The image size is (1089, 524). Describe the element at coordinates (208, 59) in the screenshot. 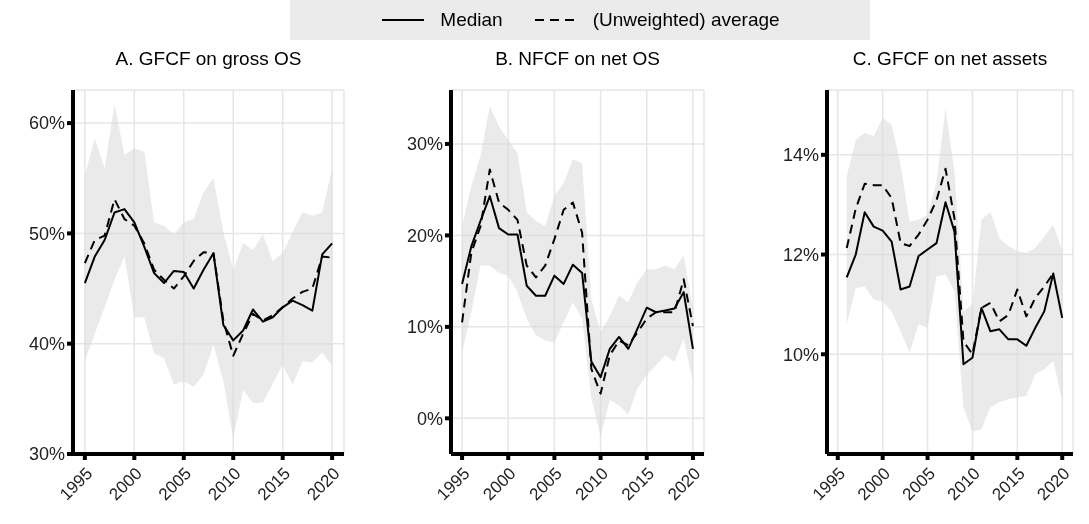

I see `chart-title: A. GFCF on gross OS` at that location.